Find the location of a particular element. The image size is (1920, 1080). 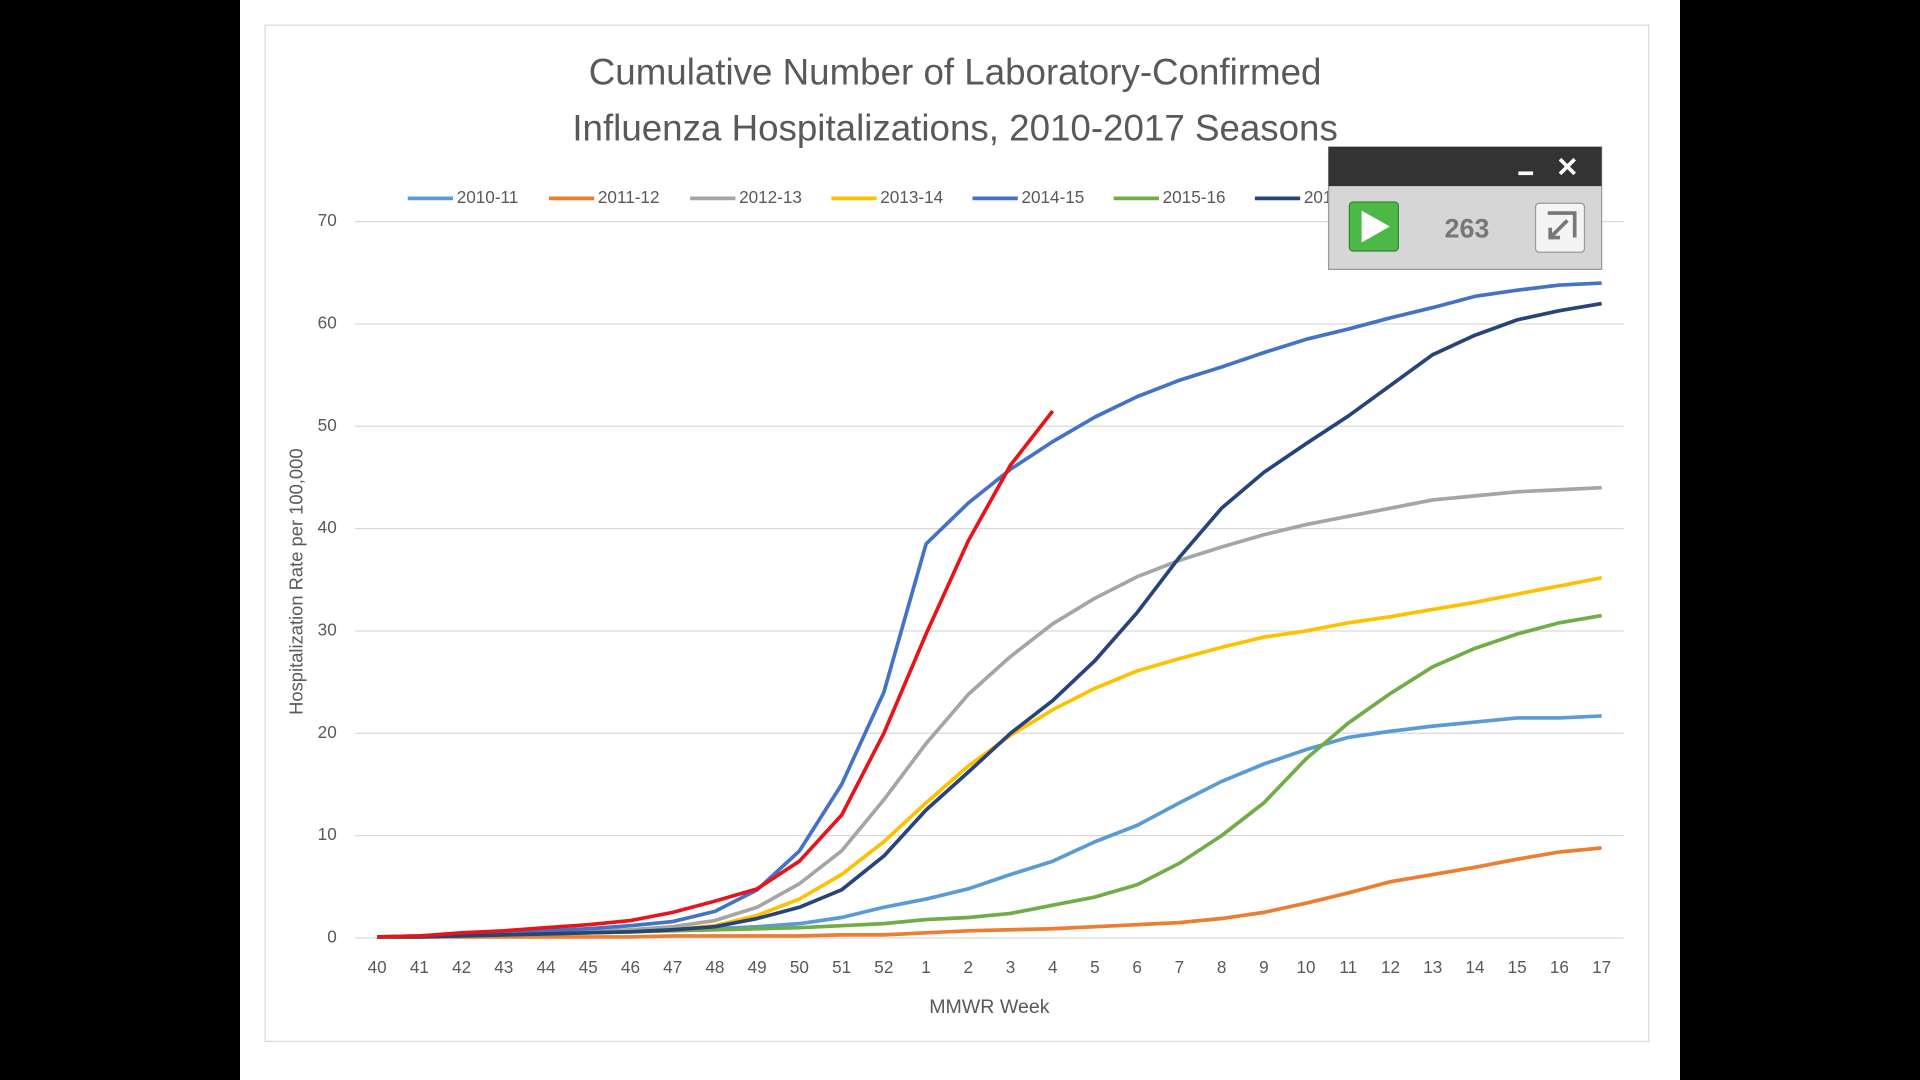

x-tick-label: 46 is located at coordinates (630, 967).